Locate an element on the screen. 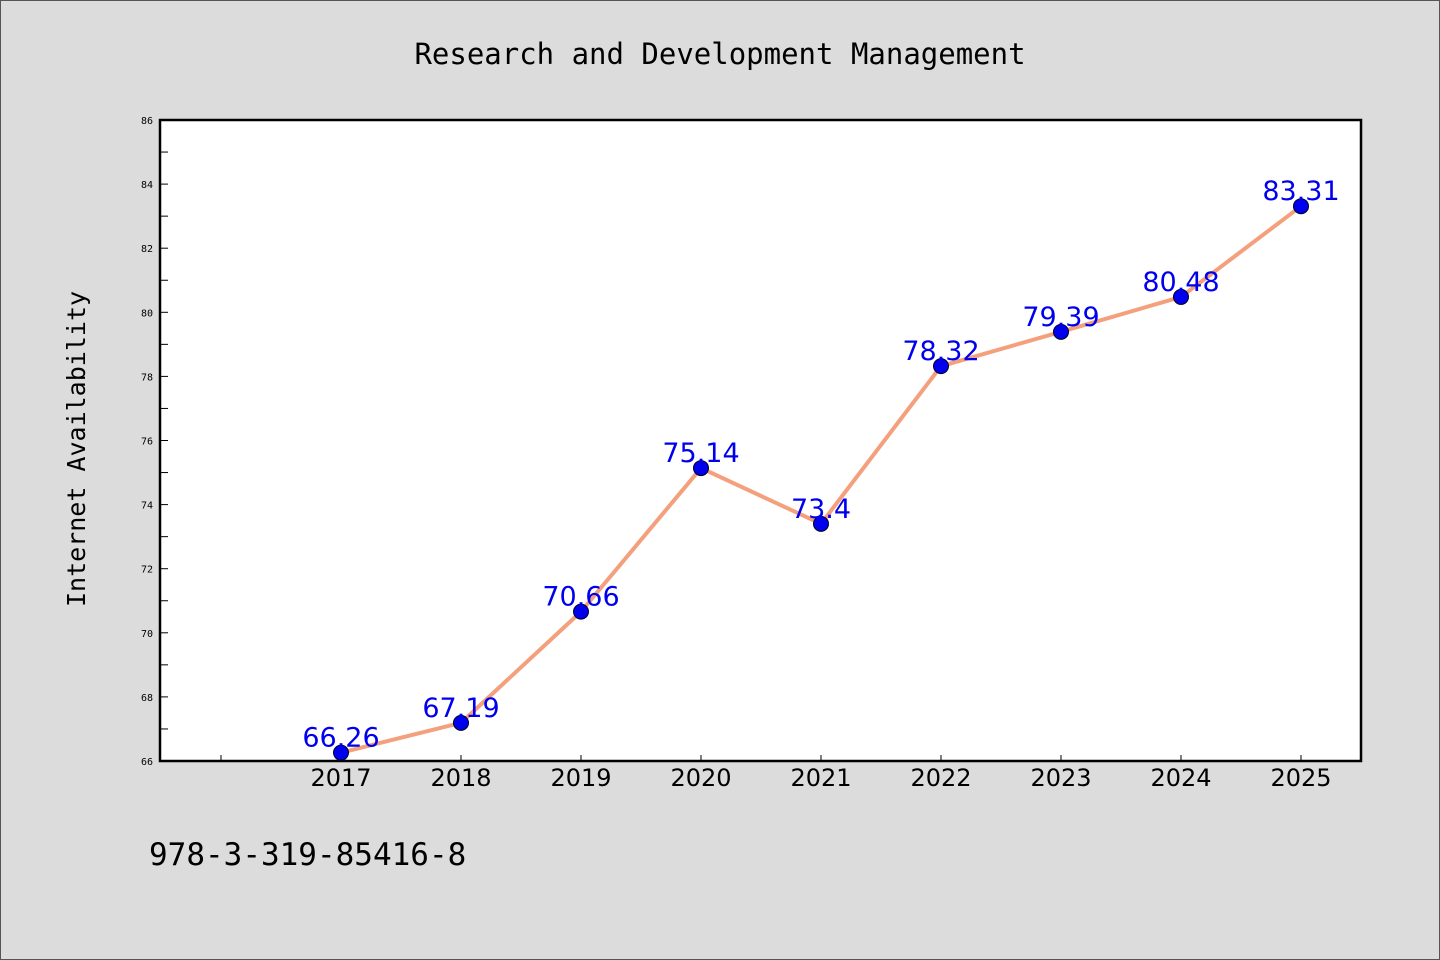 The height and width of the screenshot is (960, 1440). footnote-isbn: 978-3-319-85416-8 is located at coordinates (307, 855).